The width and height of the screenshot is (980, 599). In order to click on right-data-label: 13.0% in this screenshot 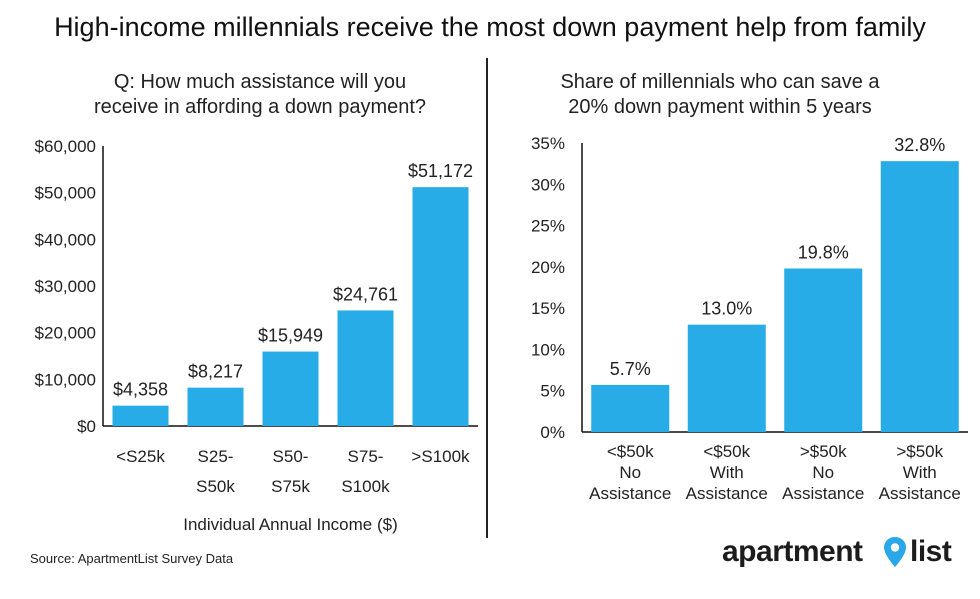, I will do `click(726, 309)`.